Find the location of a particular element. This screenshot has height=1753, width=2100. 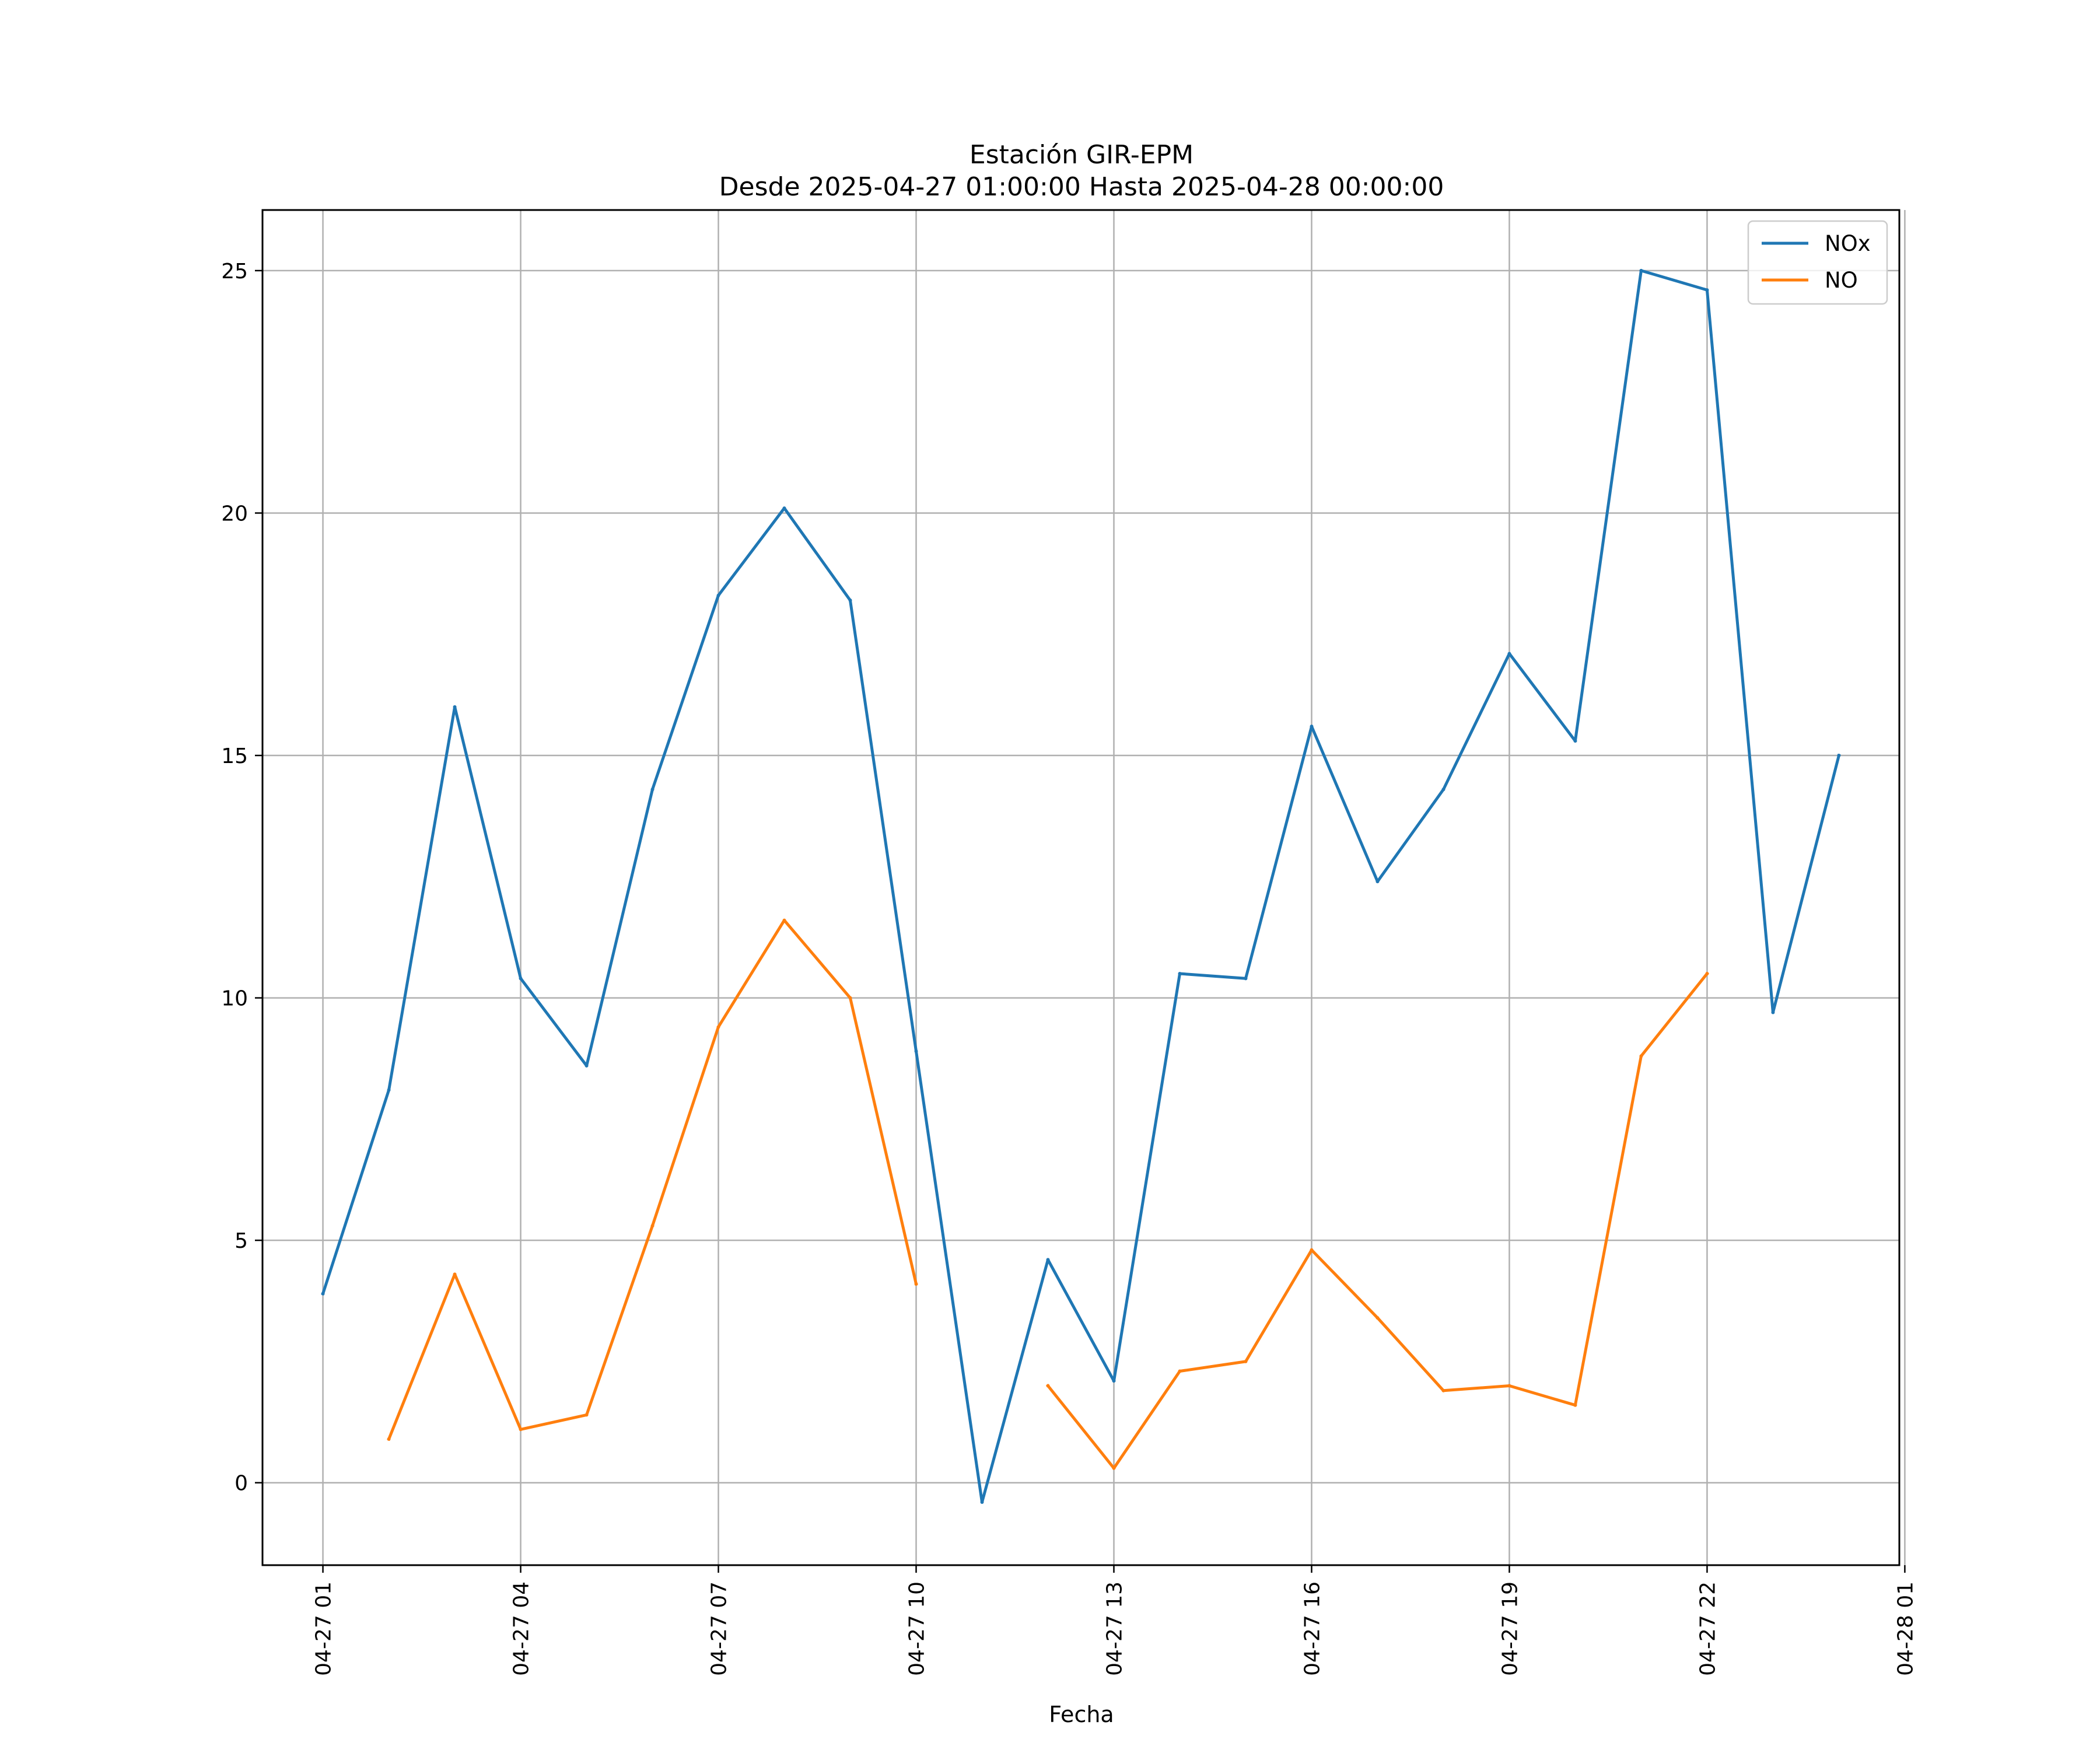

x-tick-label: 04-27 01 is located at coordinates (324, 1628).